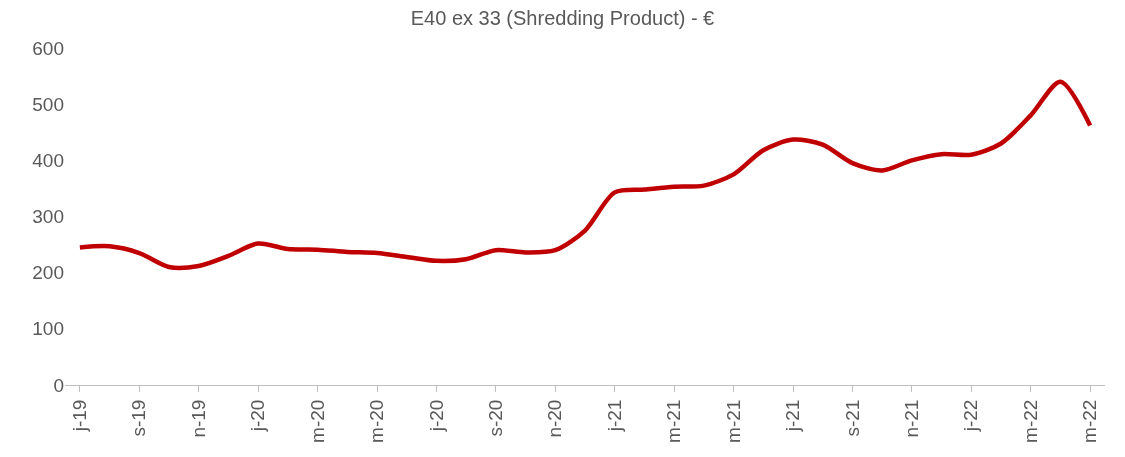 The image size is (1125, 457). Describe the element at coordinates (496, 418) in the screenshot. I see `x-tick-label: s-20` at that location.